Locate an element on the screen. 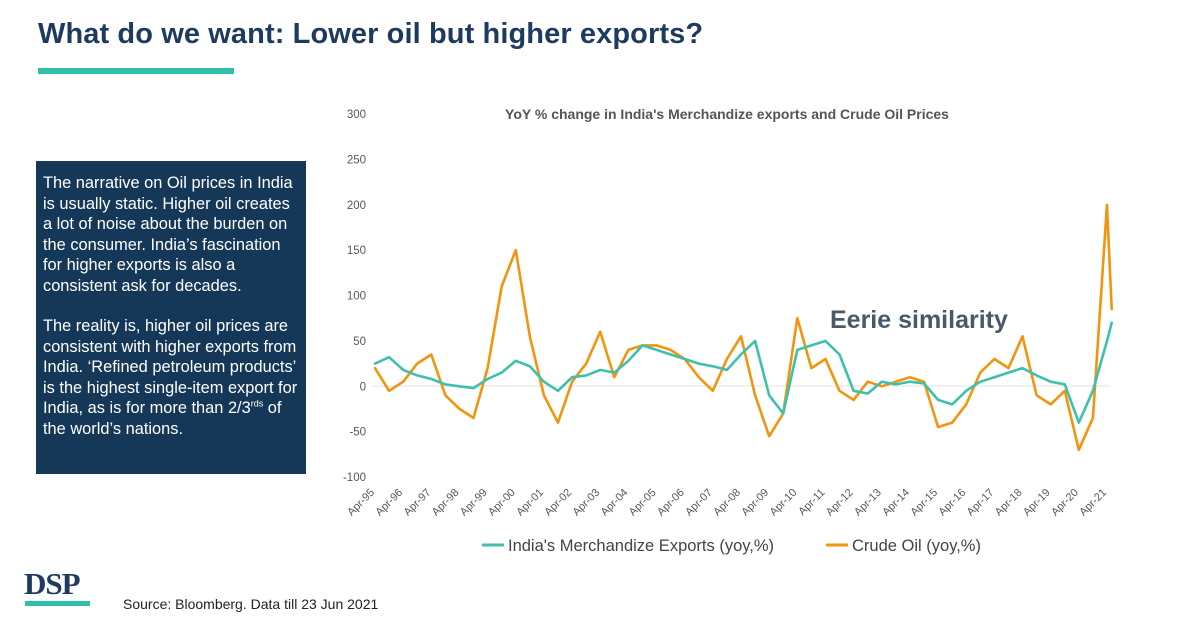  x-tick-label: Apr-98 is located at coordinates (446, 503).